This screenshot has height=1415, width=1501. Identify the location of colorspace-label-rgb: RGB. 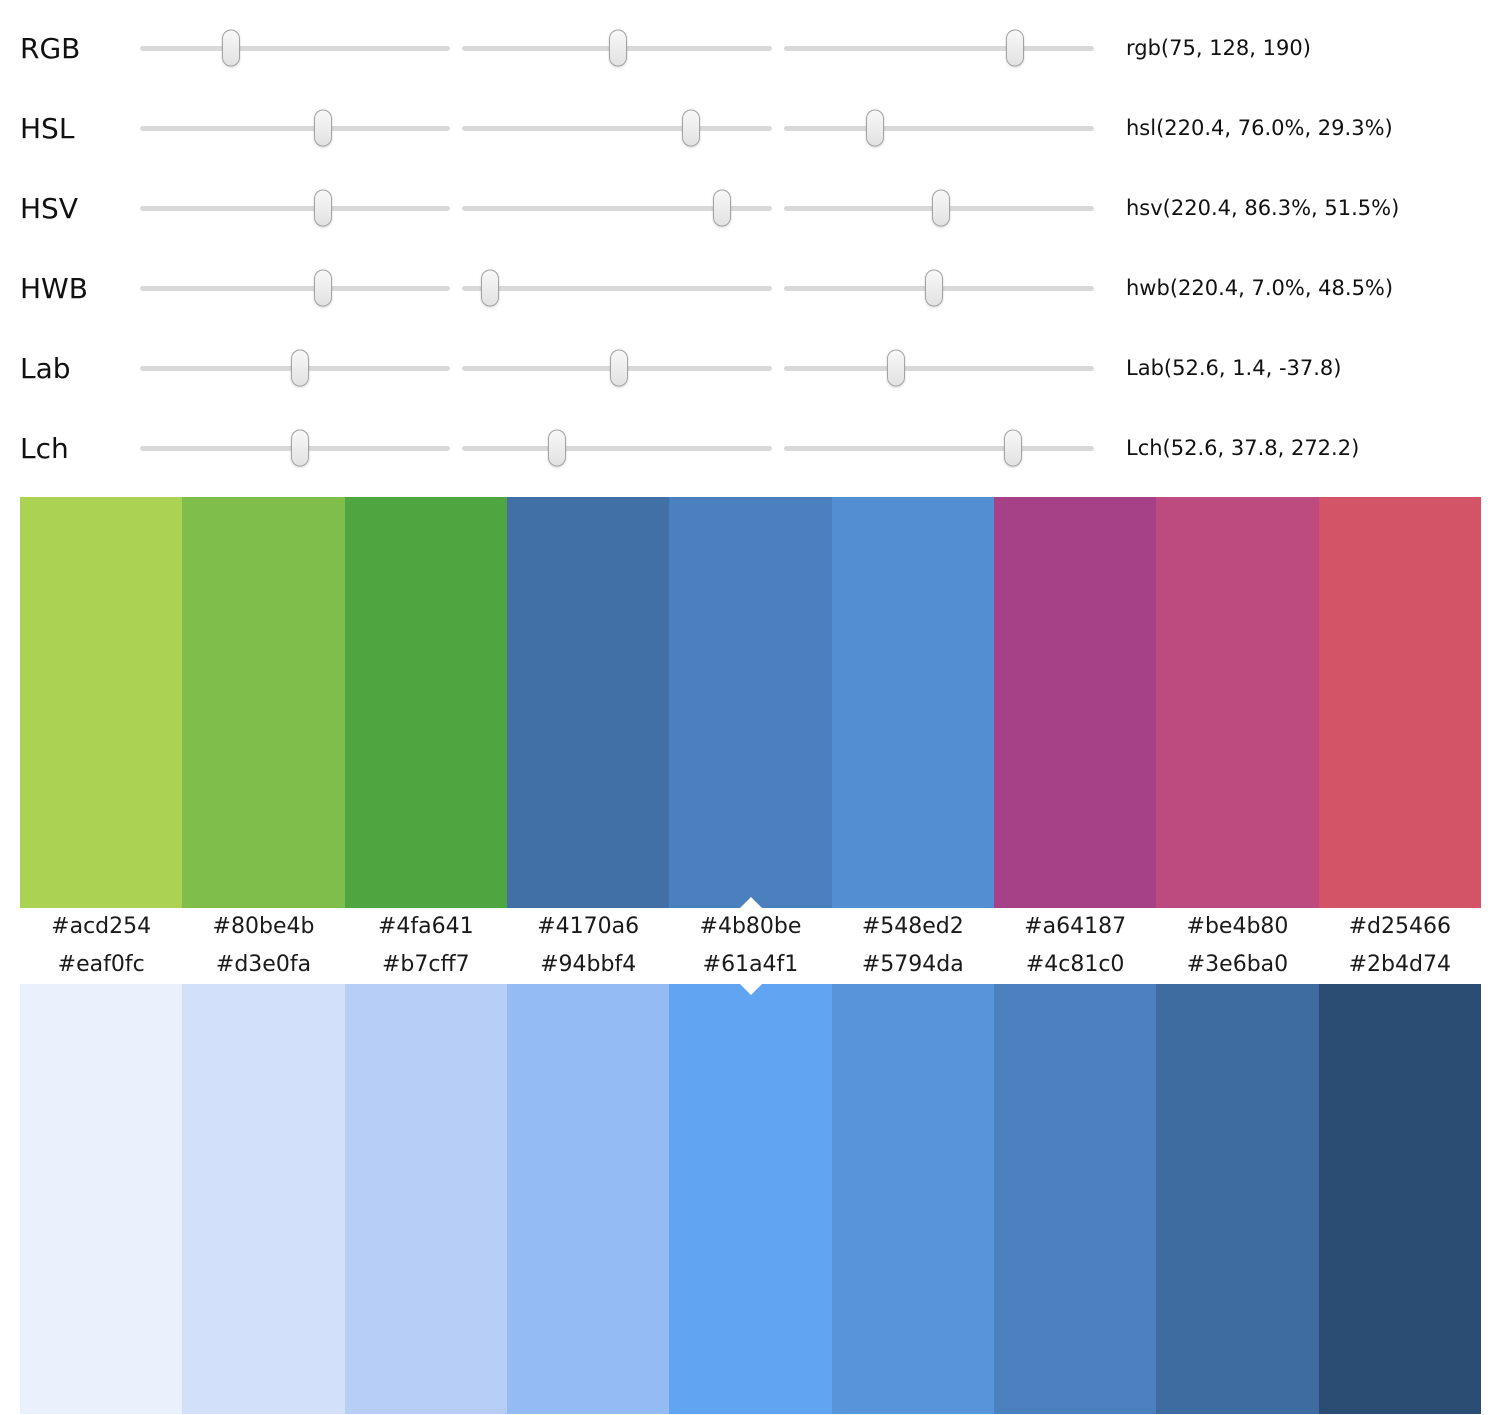
(50, 48).